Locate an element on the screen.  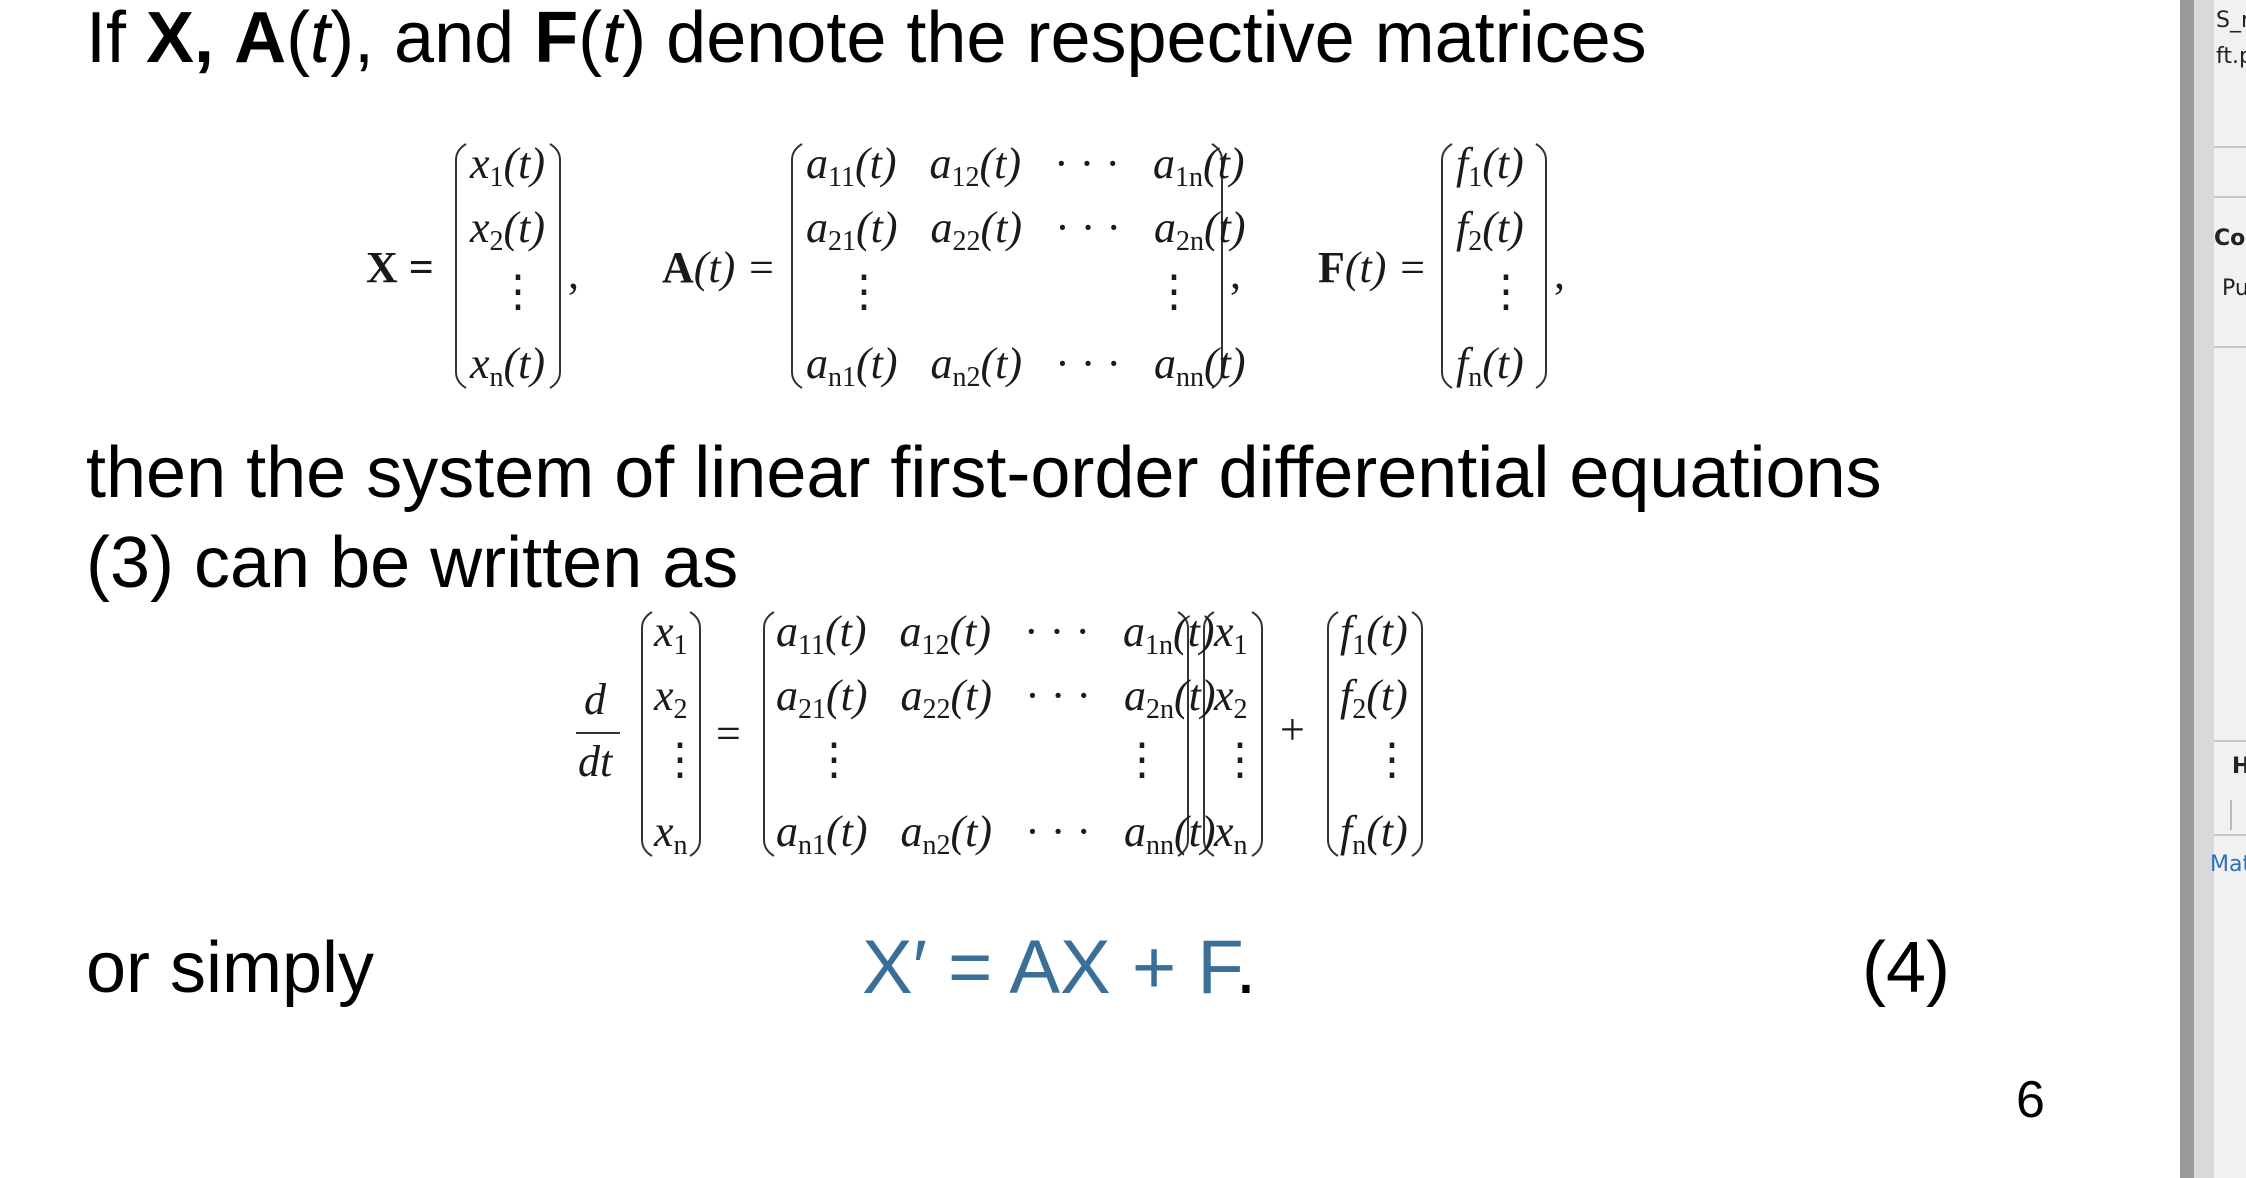
a-def-row-n: an1(t) an2(t) · · · ann(t) is located at coordinates (1026, 366).